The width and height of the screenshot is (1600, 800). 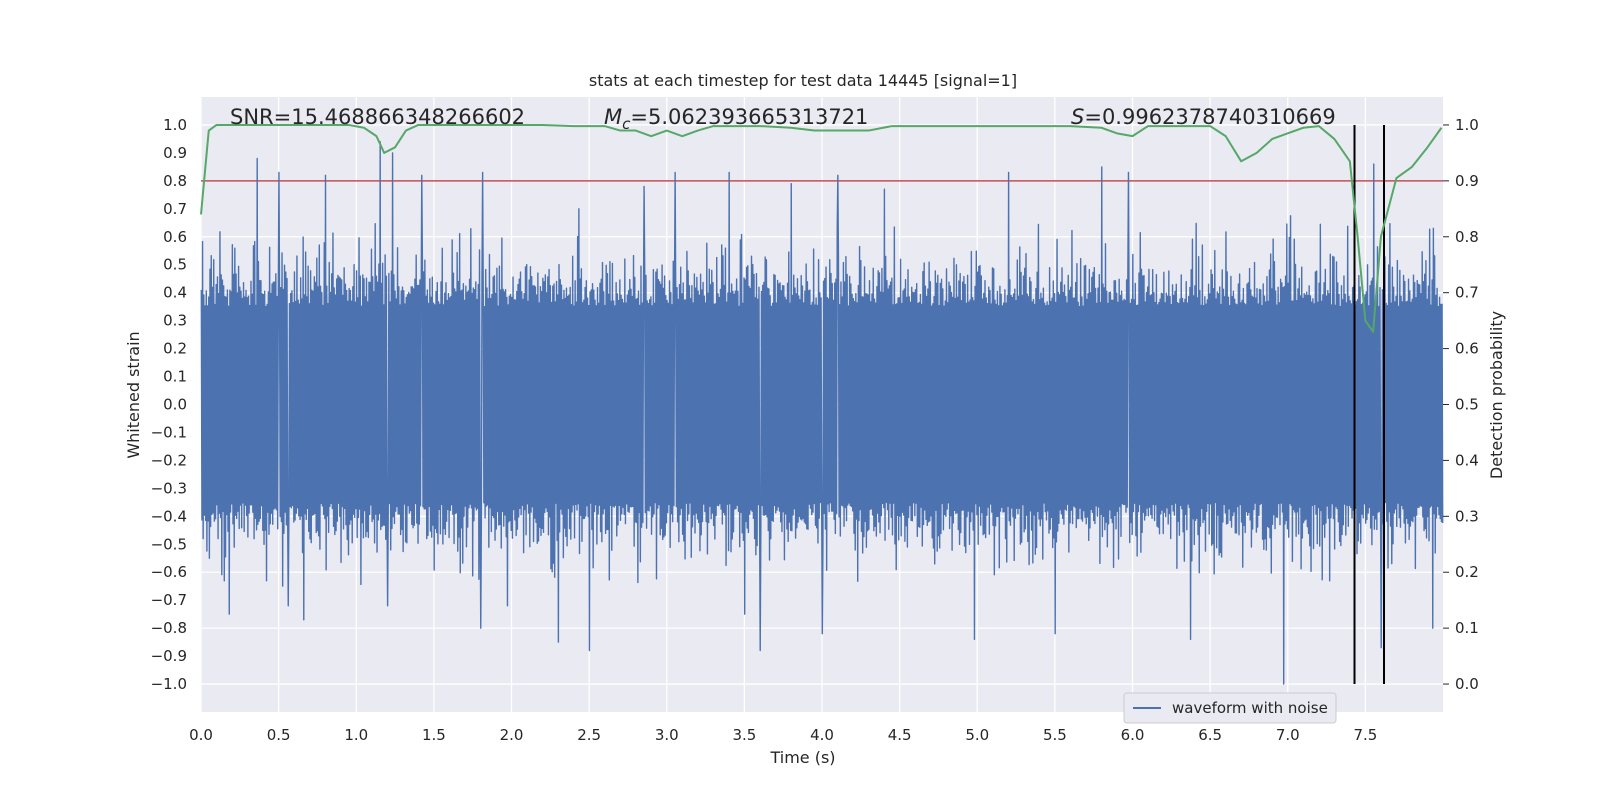 What do you see at coordinates (169, 600) in the screenshot?
I see `y-left-tick-label: −0.7` at bounding box center [169, 600].